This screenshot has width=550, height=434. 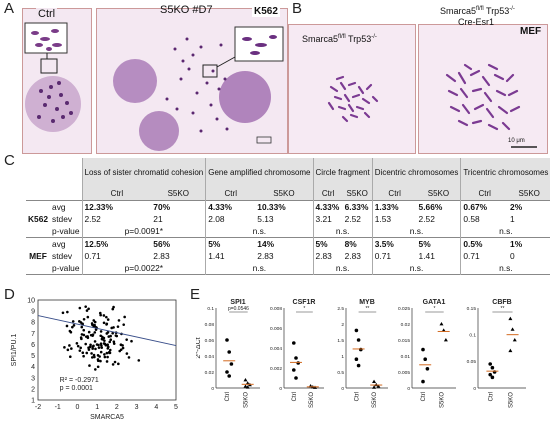 I want to click on mef-control-image, so click(x=352, y=89).